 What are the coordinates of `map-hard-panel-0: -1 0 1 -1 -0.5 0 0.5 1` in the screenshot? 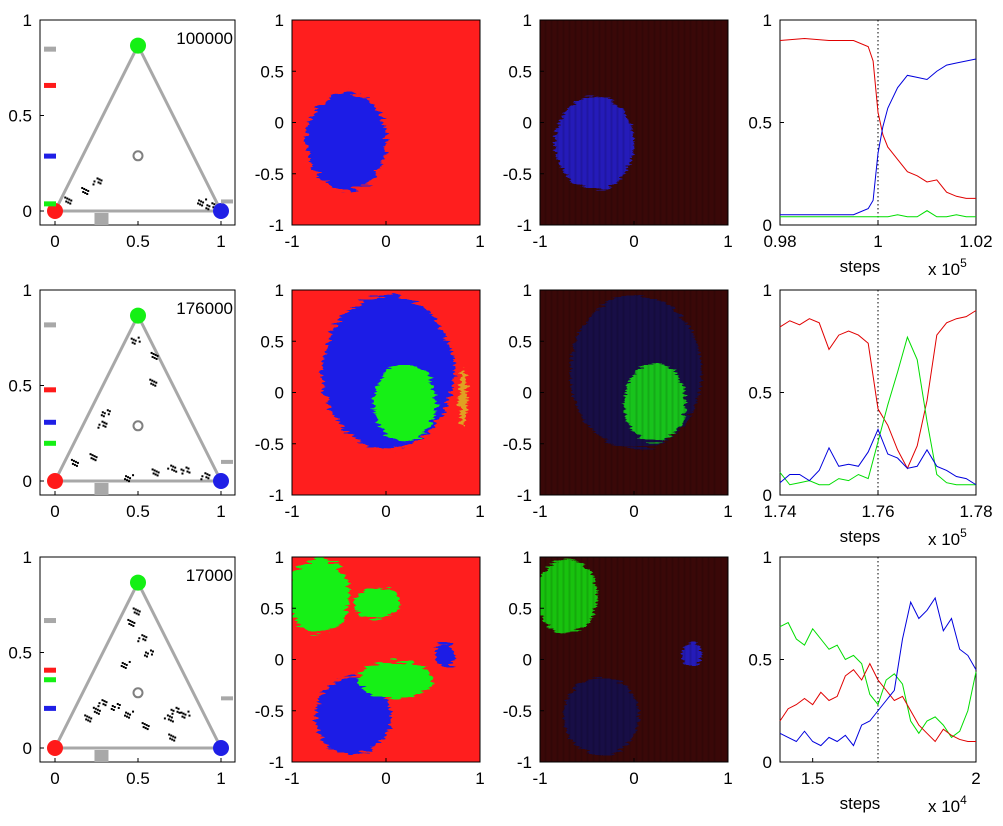 It's located at (370, 131).